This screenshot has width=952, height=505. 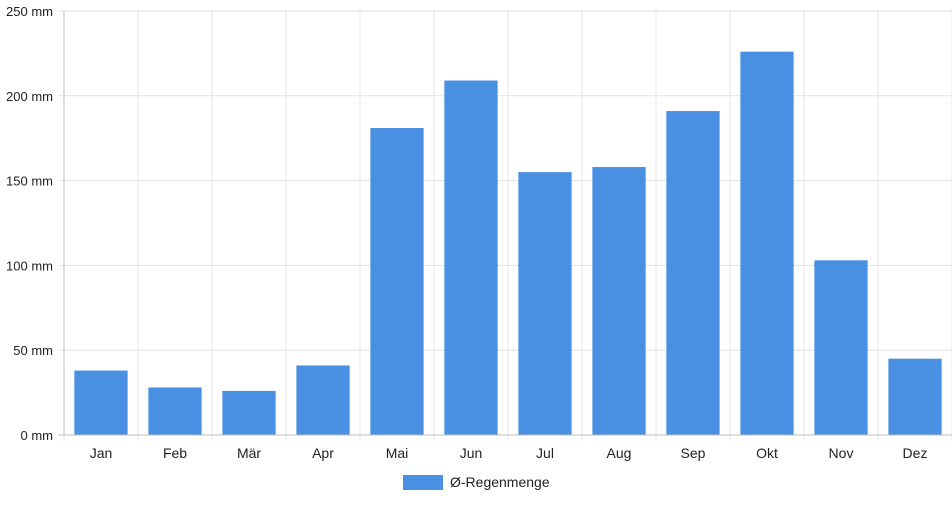 What do you see at coordinates (323, 400) in the screenshot?
I see `bar-apr` at bounding box center [323, 400].